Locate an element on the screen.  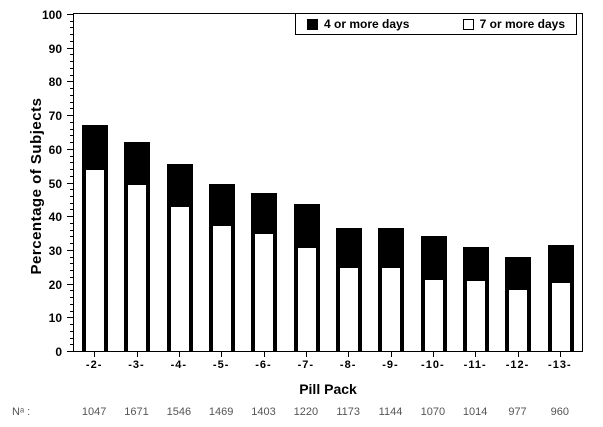
x-category-label: -2- is located at coordinates (94, 365).